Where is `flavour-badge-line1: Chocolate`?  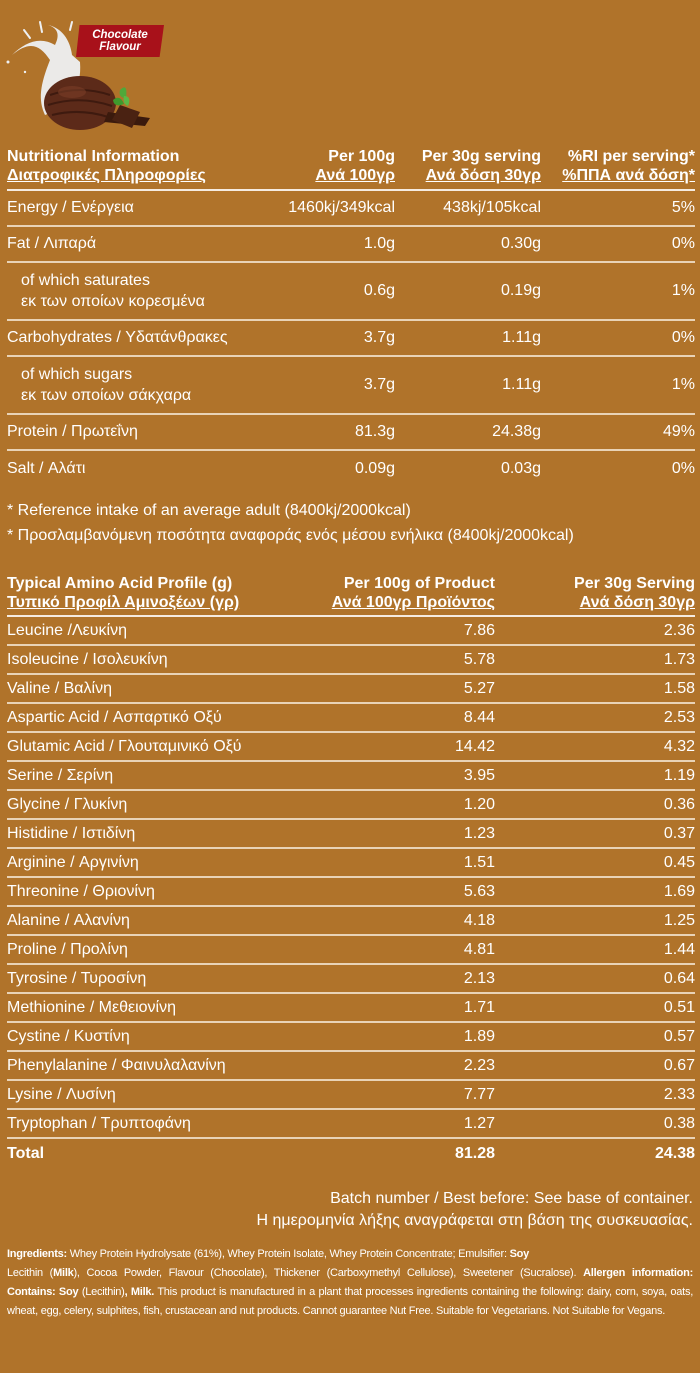 flavour-badge-line1: Chocolate is located at coordinates (120, 35).